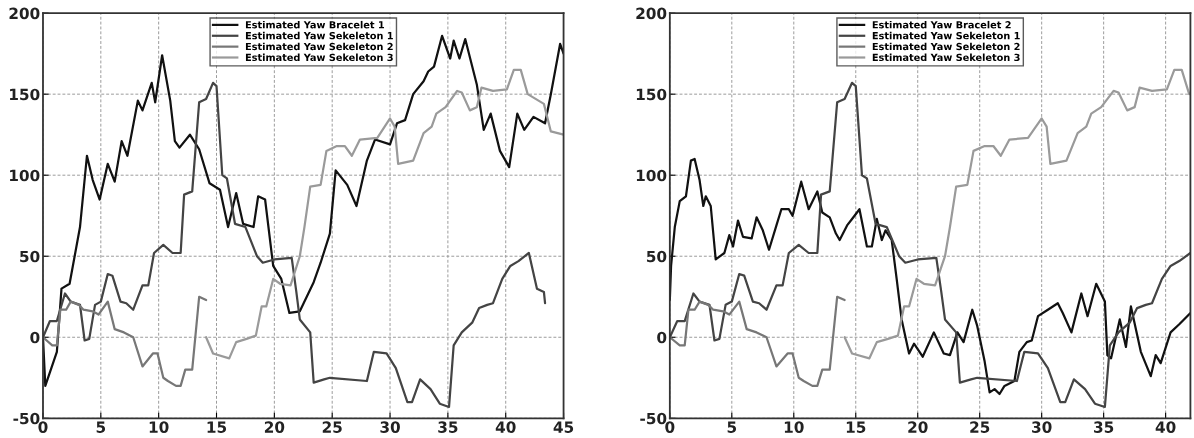 The width and height of the screenshot is (1194, 438). I want to click on x-tick-label: 45, so click(563, 427).